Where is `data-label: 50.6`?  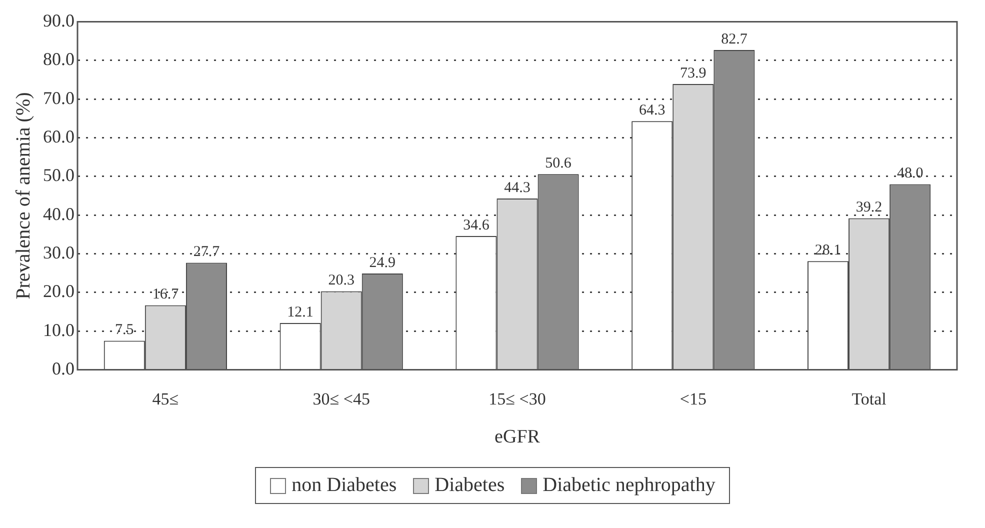 data-label: 50.6 is located at coordinates (558, 164).